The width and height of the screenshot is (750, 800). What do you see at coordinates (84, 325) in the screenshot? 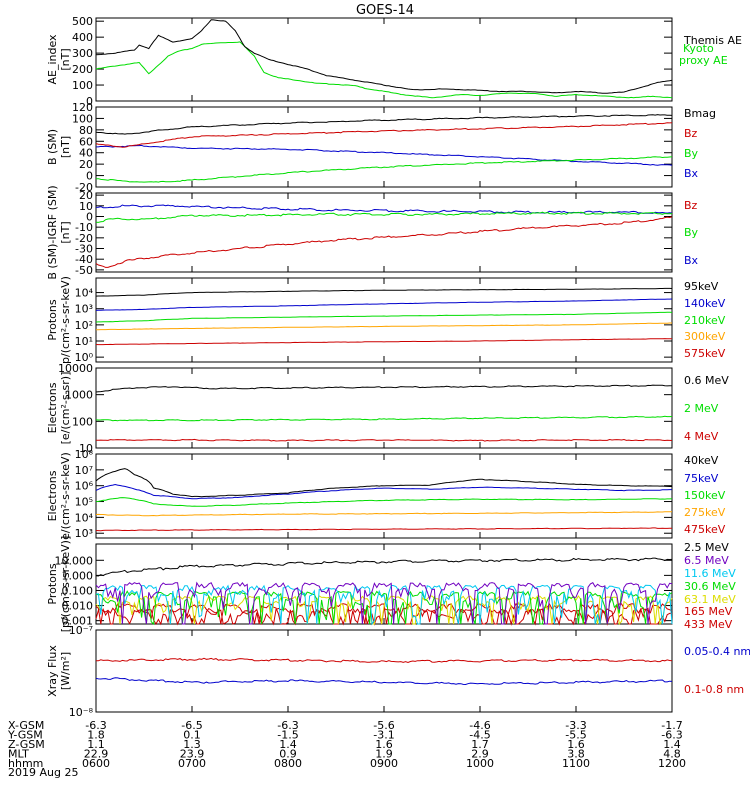
I see `y-tick-label: 10²` at bounding box center [84, 325].